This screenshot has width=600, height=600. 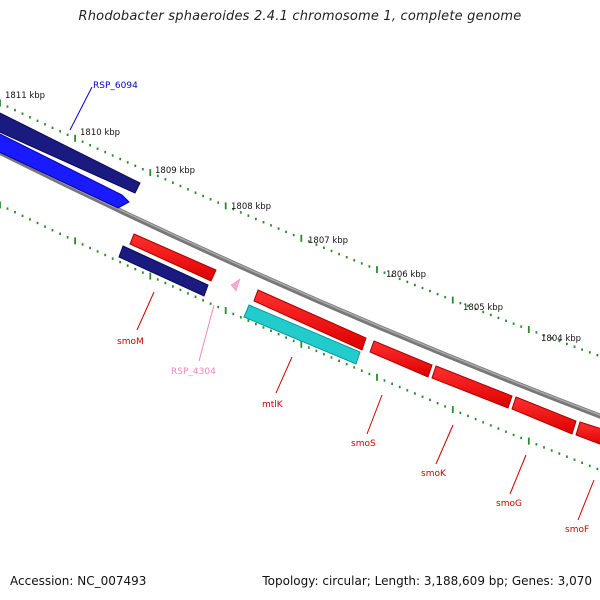 What do you see at coordinates (401, 359) in the screenshot?
I see `gene-bar-smoK` at bounding box center [401, 359].